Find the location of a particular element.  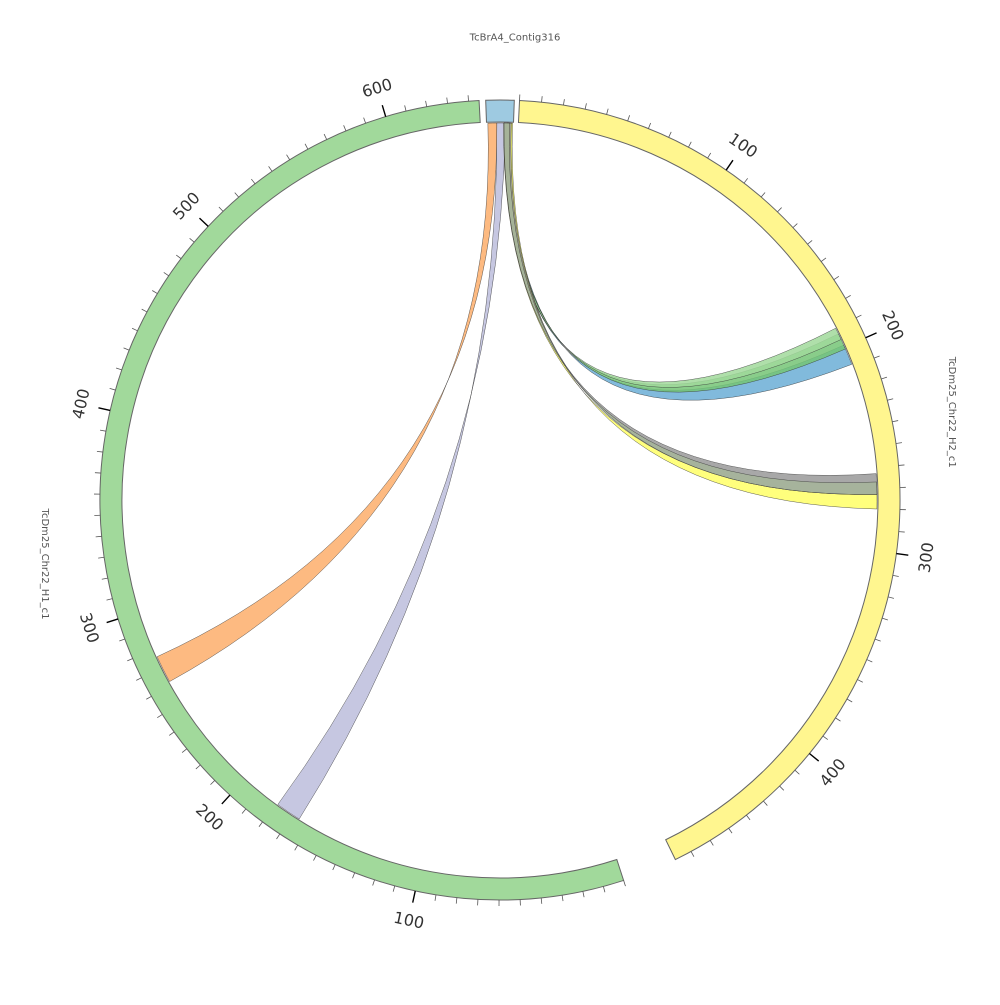

tick-label-h2-200: 200 is located at coordinates (893, 326).